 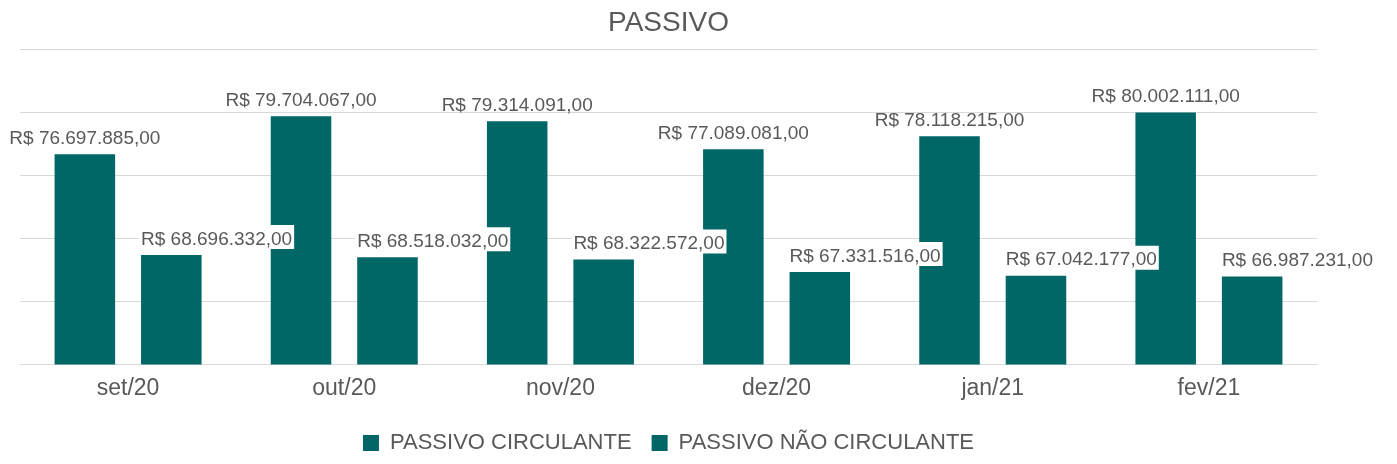 What do you see at coordinates (992, 386) in the screenshot?
I see `x-tick-label: jan/21` at bounding box center [992, 386].